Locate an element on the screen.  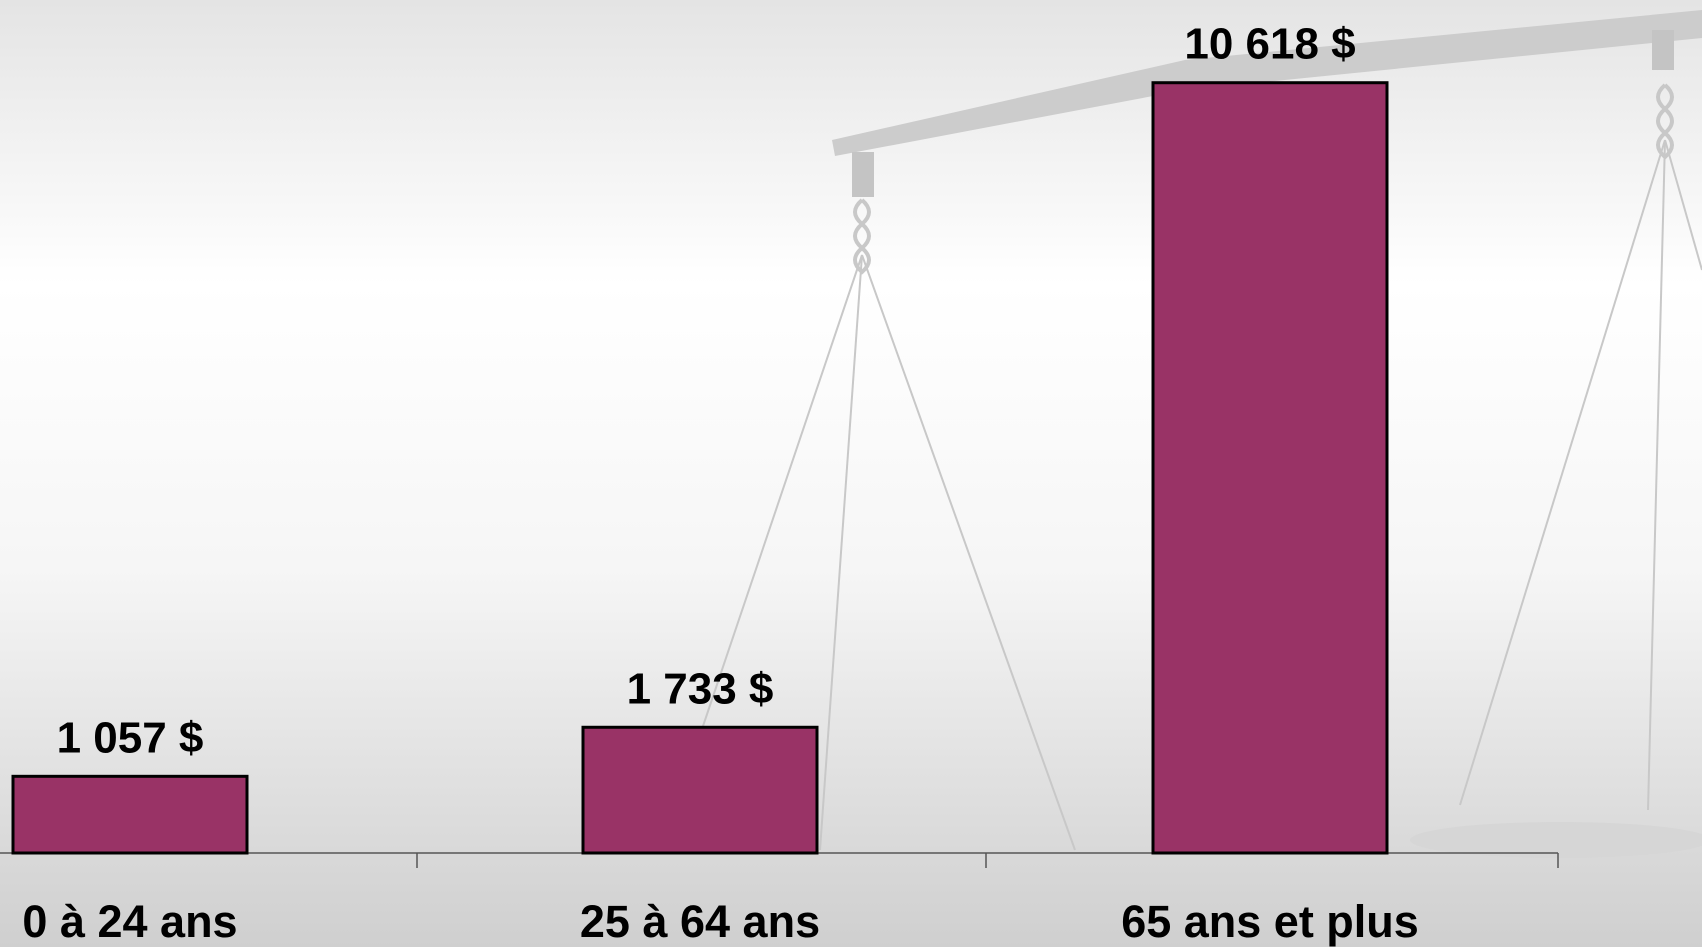
x-tick-label: 25 à 64 ans is located at coordinates (700, 921).